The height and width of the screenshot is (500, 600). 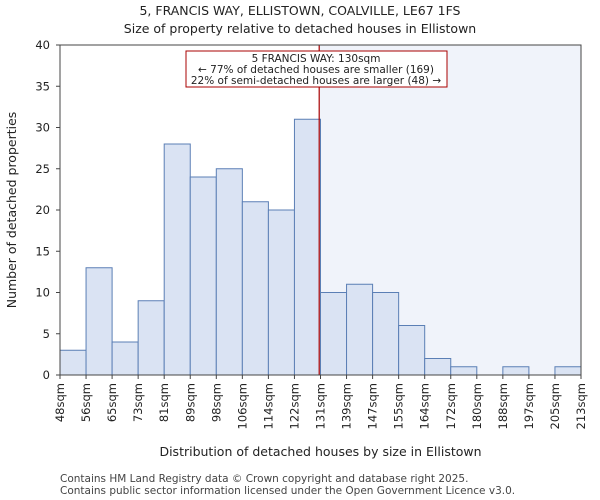 I want to click on y-tick-label: 15, so click(x=42, y=251).